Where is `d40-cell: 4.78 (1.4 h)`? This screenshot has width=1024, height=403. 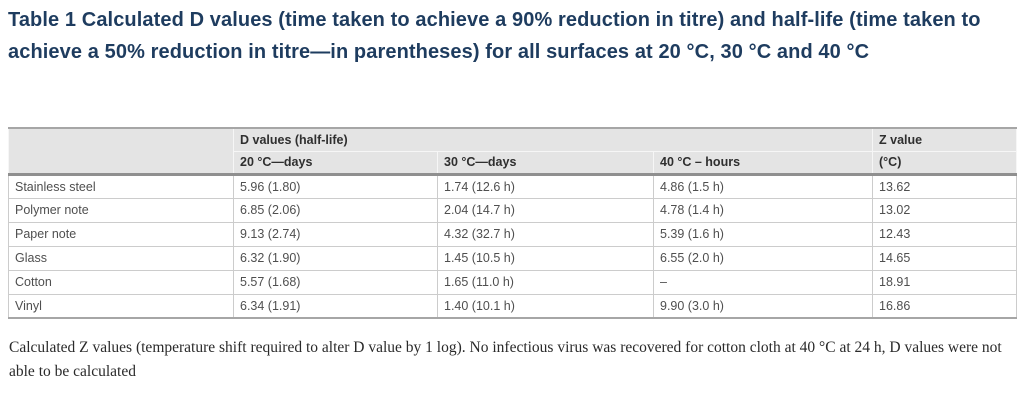
d40-cell: 4.78 (1.4 h) is located at coordinates (763, 210).